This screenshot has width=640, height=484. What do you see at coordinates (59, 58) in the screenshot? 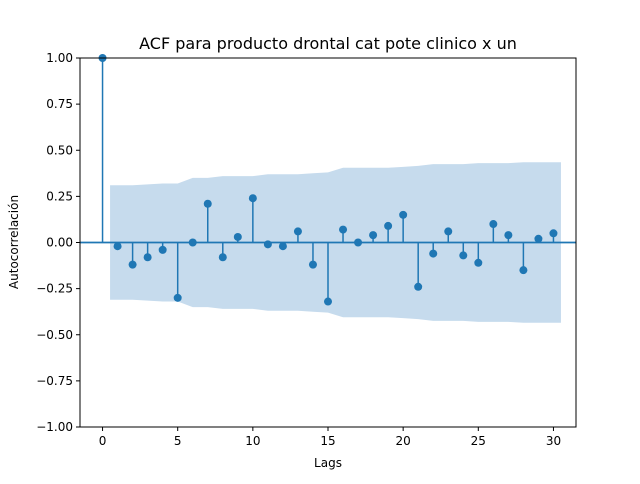
I see `y-tick-label: 1.00` at bounding box center [59, 58].